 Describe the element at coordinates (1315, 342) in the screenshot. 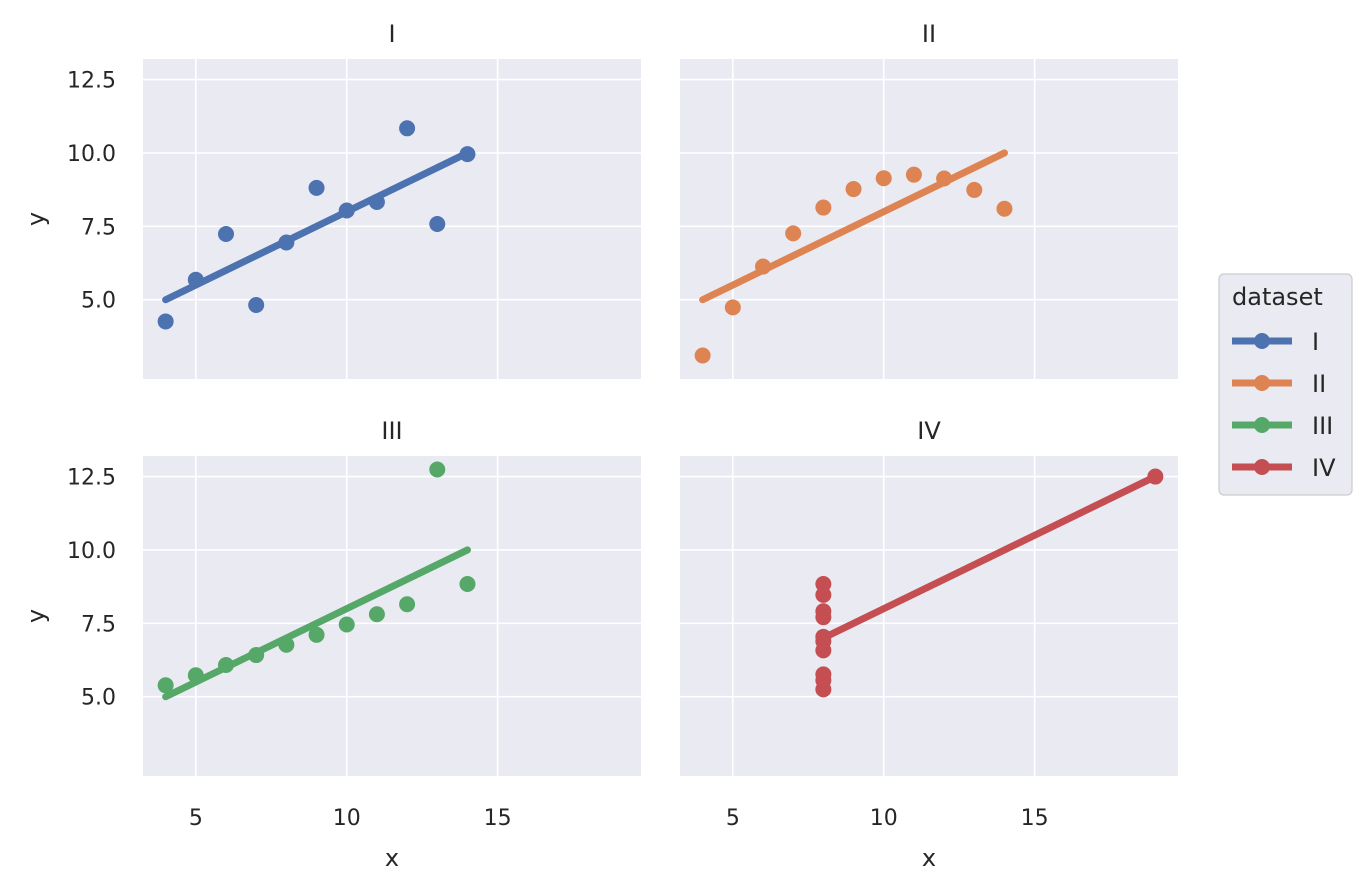

I see `legend-entry-label: I` at that location.